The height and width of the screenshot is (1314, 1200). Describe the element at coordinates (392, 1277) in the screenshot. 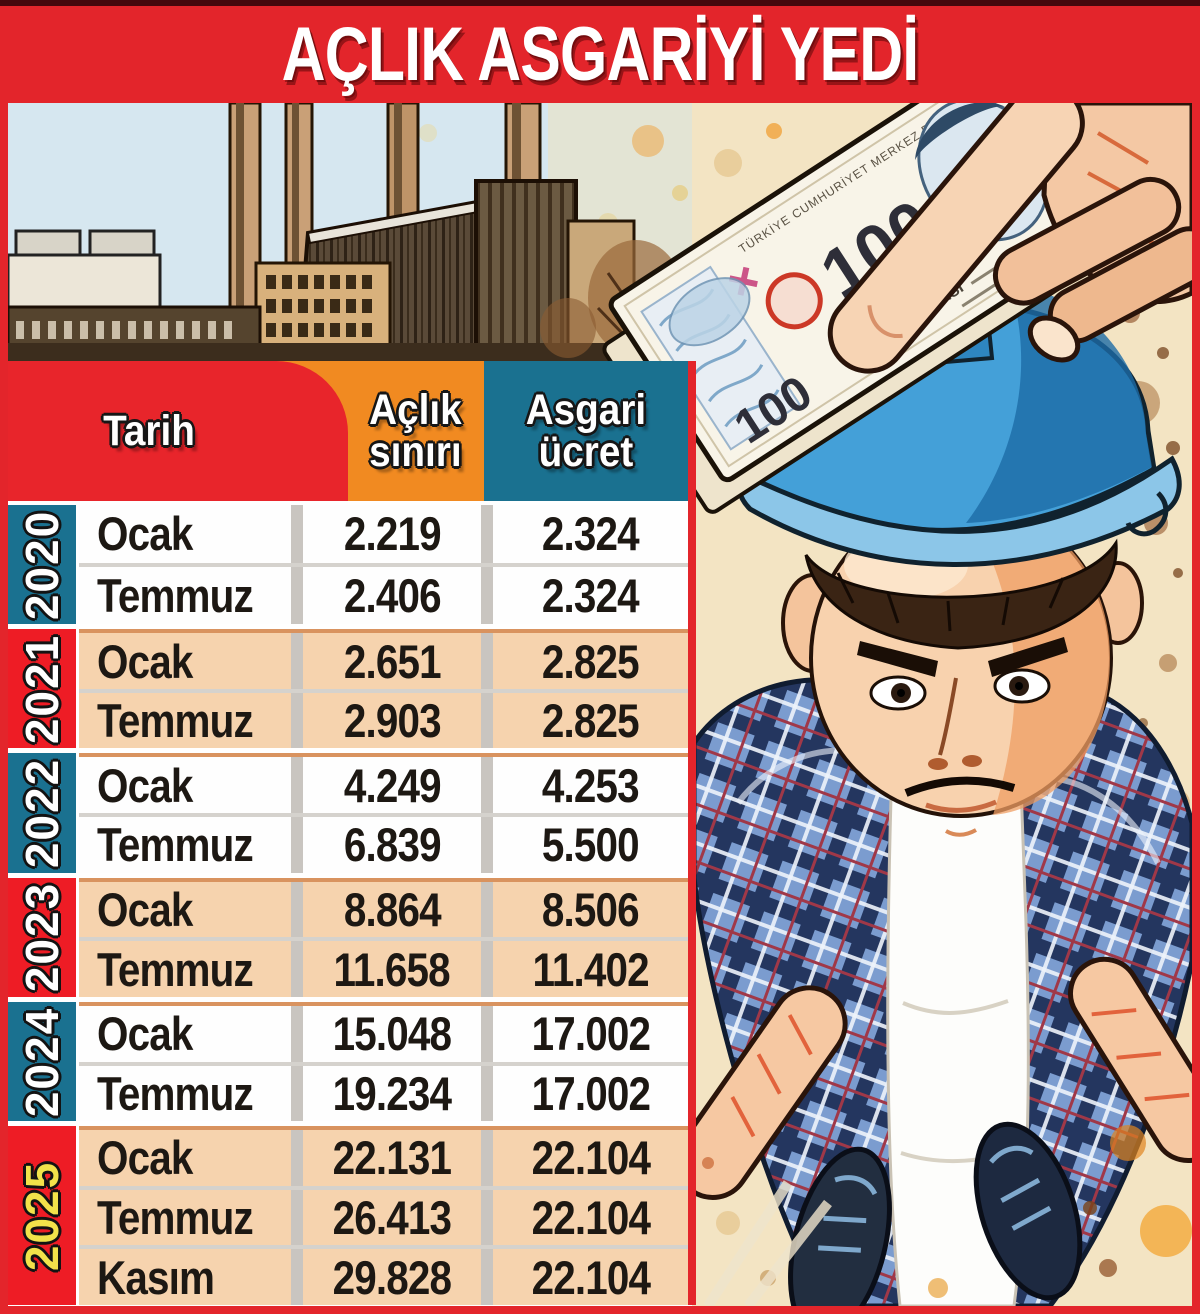

I see `hunger-cell: 29.828` at that location.